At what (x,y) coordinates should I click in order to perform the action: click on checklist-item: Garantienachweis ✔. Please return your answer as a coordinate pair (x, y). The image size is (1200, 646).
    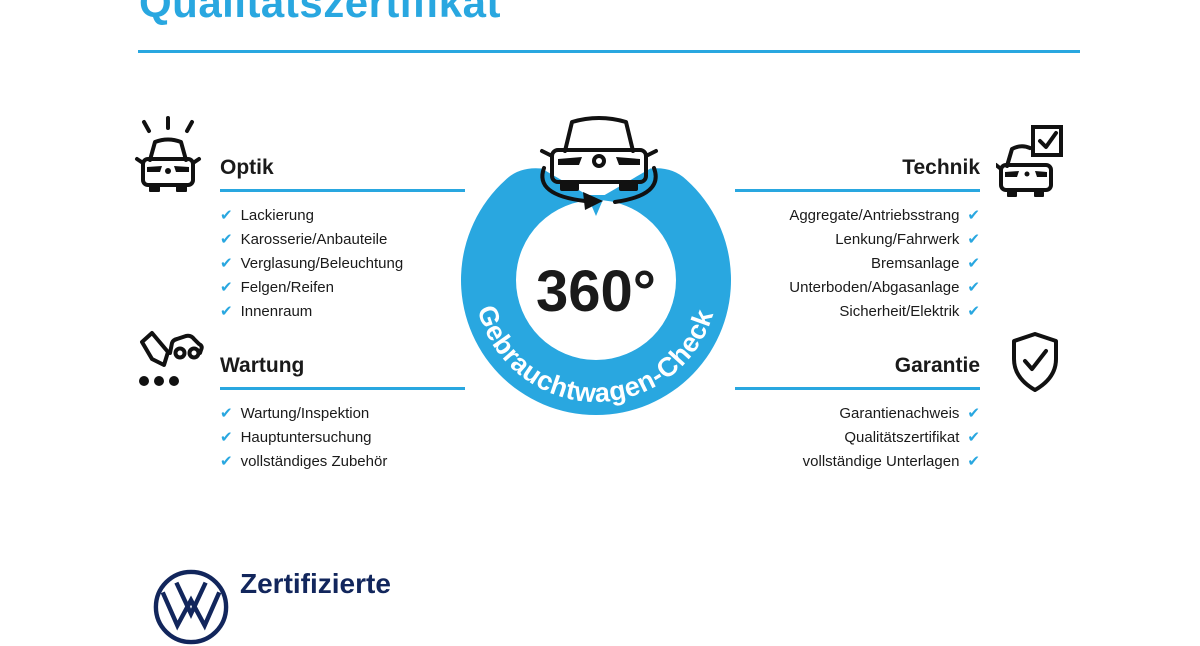
    Looking at the image, I should click on (857, 413).